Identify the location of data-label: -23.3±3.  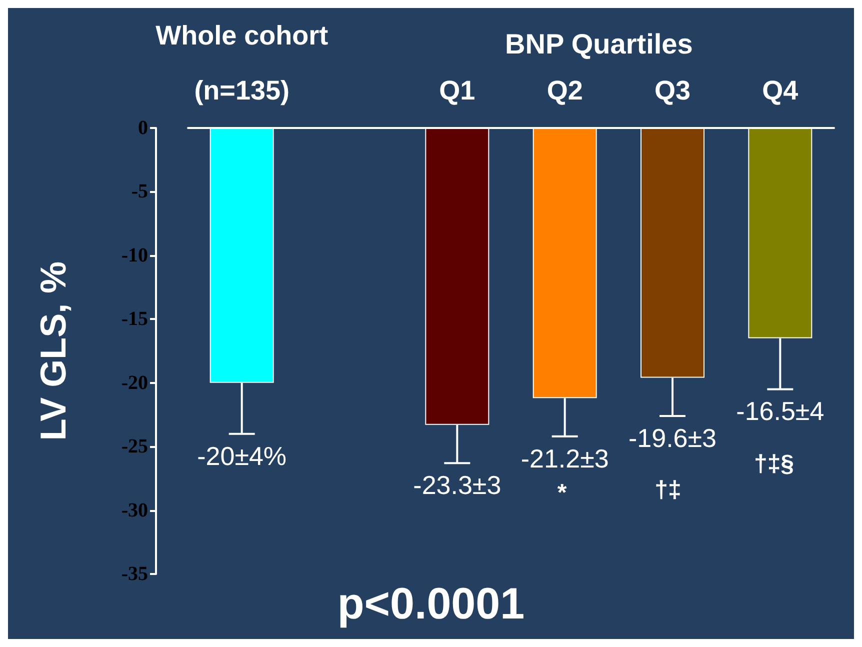
(457, 485).